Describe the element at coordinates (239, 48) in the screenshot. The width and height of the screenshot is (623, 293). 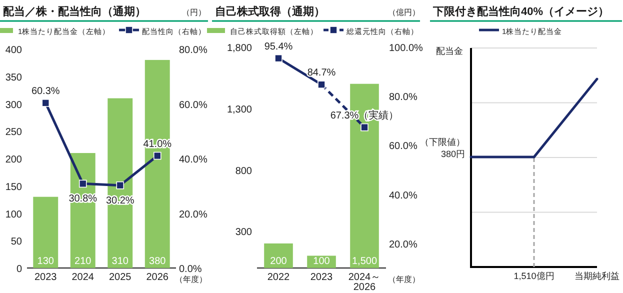
I see `y-tick-label: 1,800` at that location.